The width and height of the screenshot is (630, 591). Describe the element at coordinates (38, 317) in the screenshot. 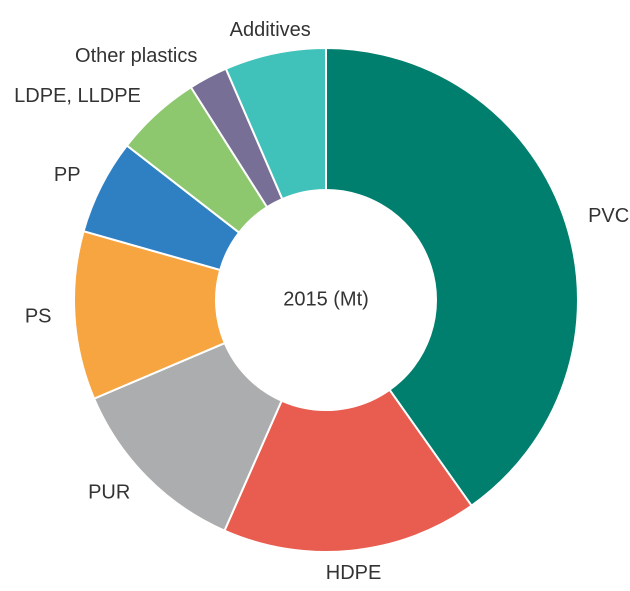

I see `slice-label: PS` at that location.